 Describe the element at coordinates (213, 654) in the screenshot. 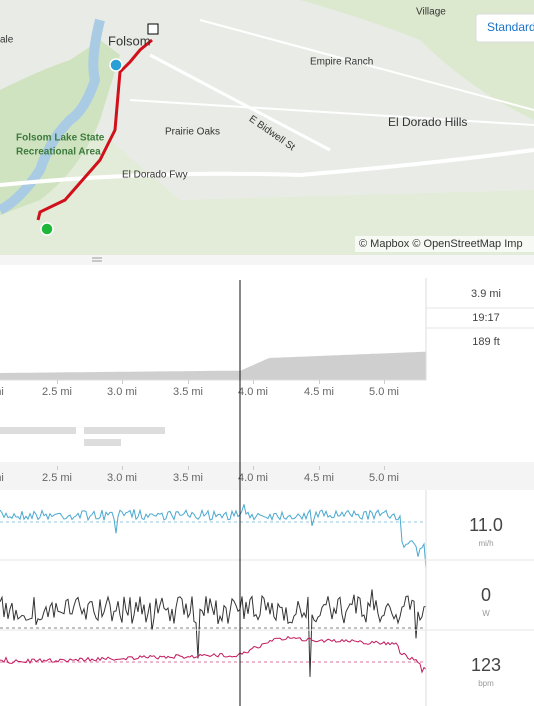

I see `heartrate-trace` at that location.